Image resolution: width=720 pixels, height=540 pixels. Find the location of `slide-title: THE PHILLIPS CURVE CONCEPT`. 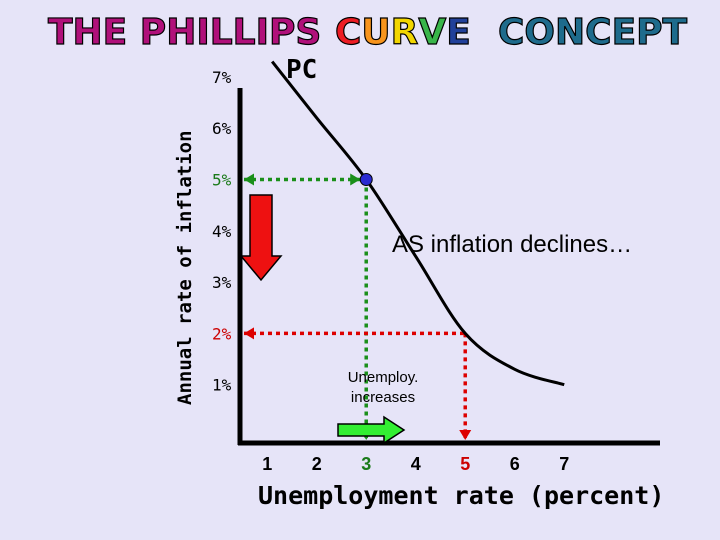

slide-title: THE PHILLIPS CURVE CONCEPT is located at coordinates (367, 32).